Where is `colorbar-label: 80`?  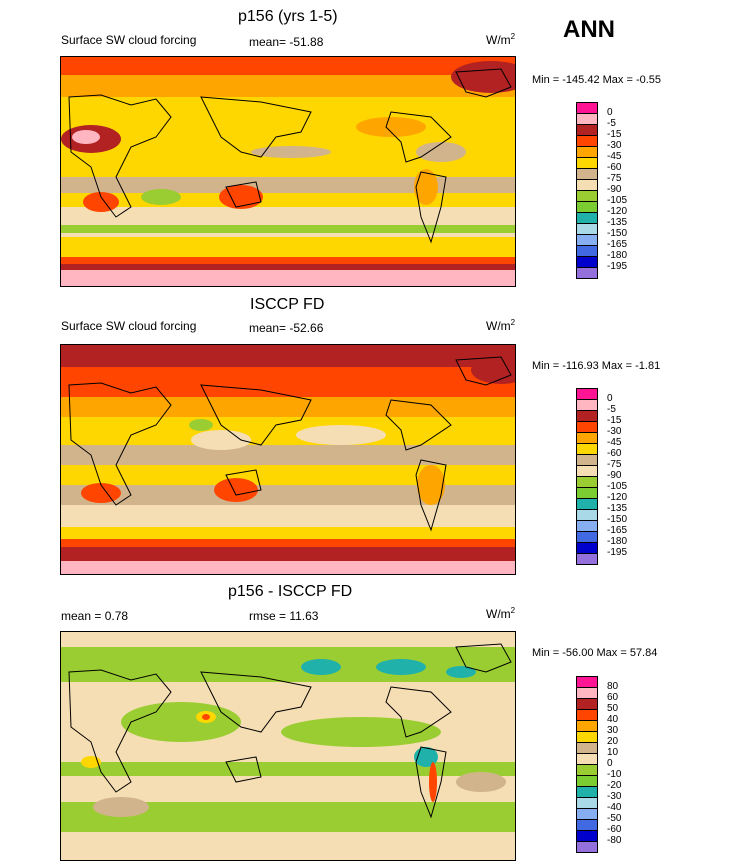
colorbar-label: 80 is located at coordinates (613, 686).